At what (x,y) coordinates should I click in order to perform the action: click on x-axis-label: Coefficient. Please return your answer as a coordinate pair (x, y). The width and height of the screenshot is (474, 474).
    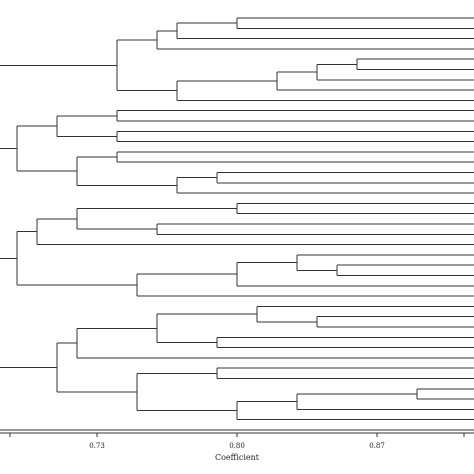
    Looking at the image, I should click on (237, 457).